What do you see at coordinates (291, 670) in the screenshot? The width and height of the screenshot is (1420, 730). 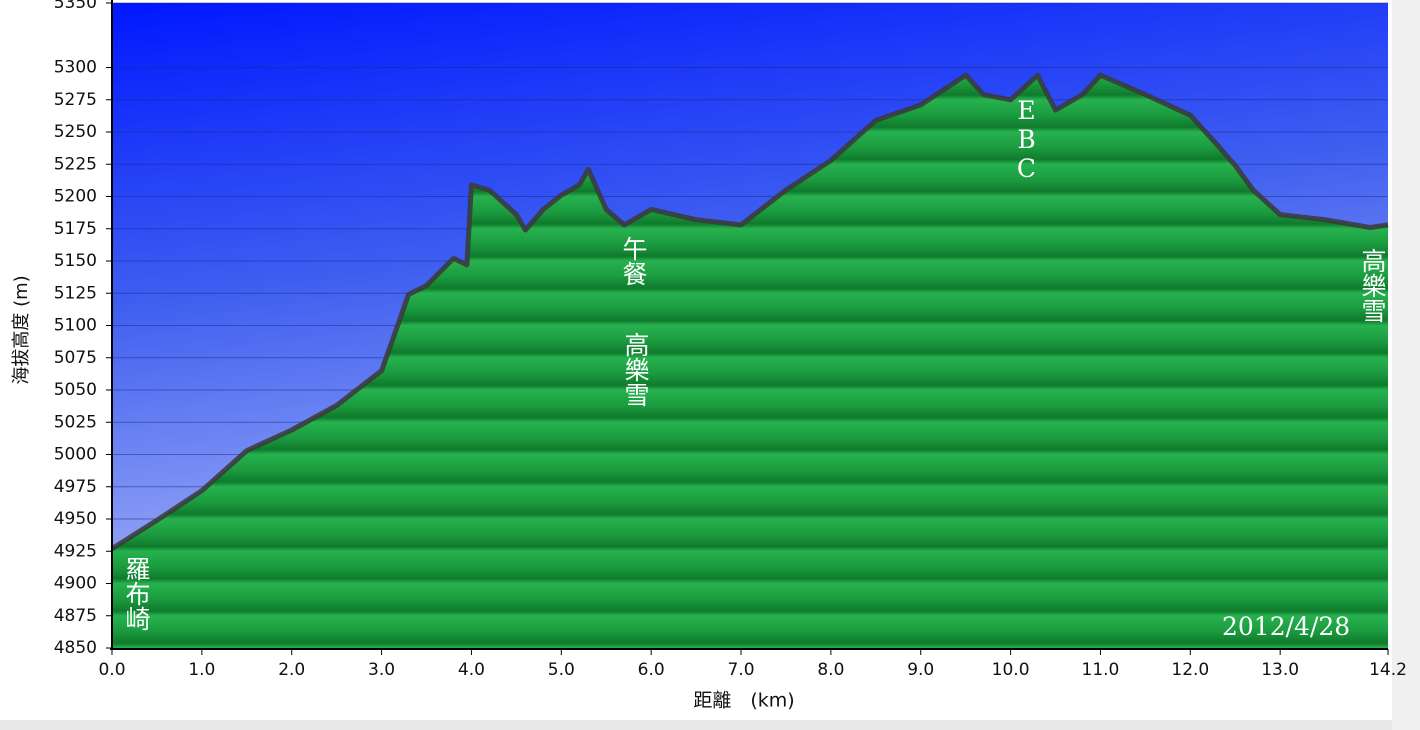 I see `x-tick-label: 2.0` at bounding box center [291, 670].